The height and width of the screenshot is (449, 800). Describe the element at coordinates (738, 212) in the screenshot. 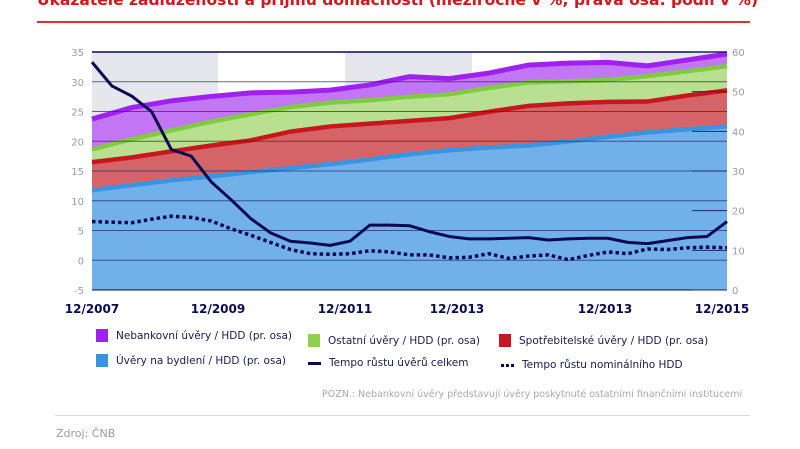

I see `right-axis-tick-label: 20` at that location.